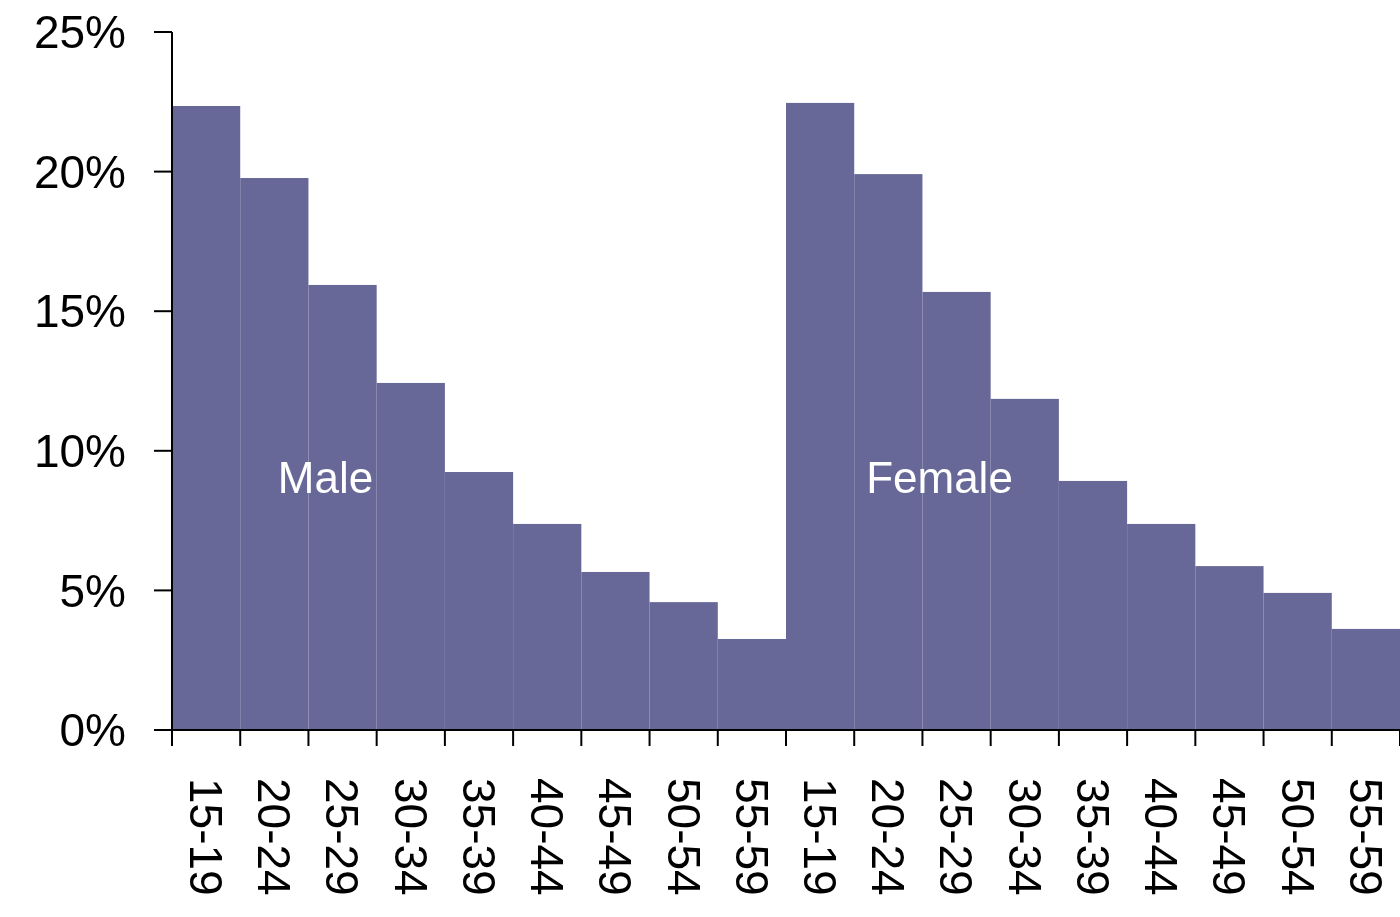 This screenshot has height=917, width=1400. Describe the element at coordinates (92, 730) in the screenshot. I see `y-tick-label: 0%` at that location.